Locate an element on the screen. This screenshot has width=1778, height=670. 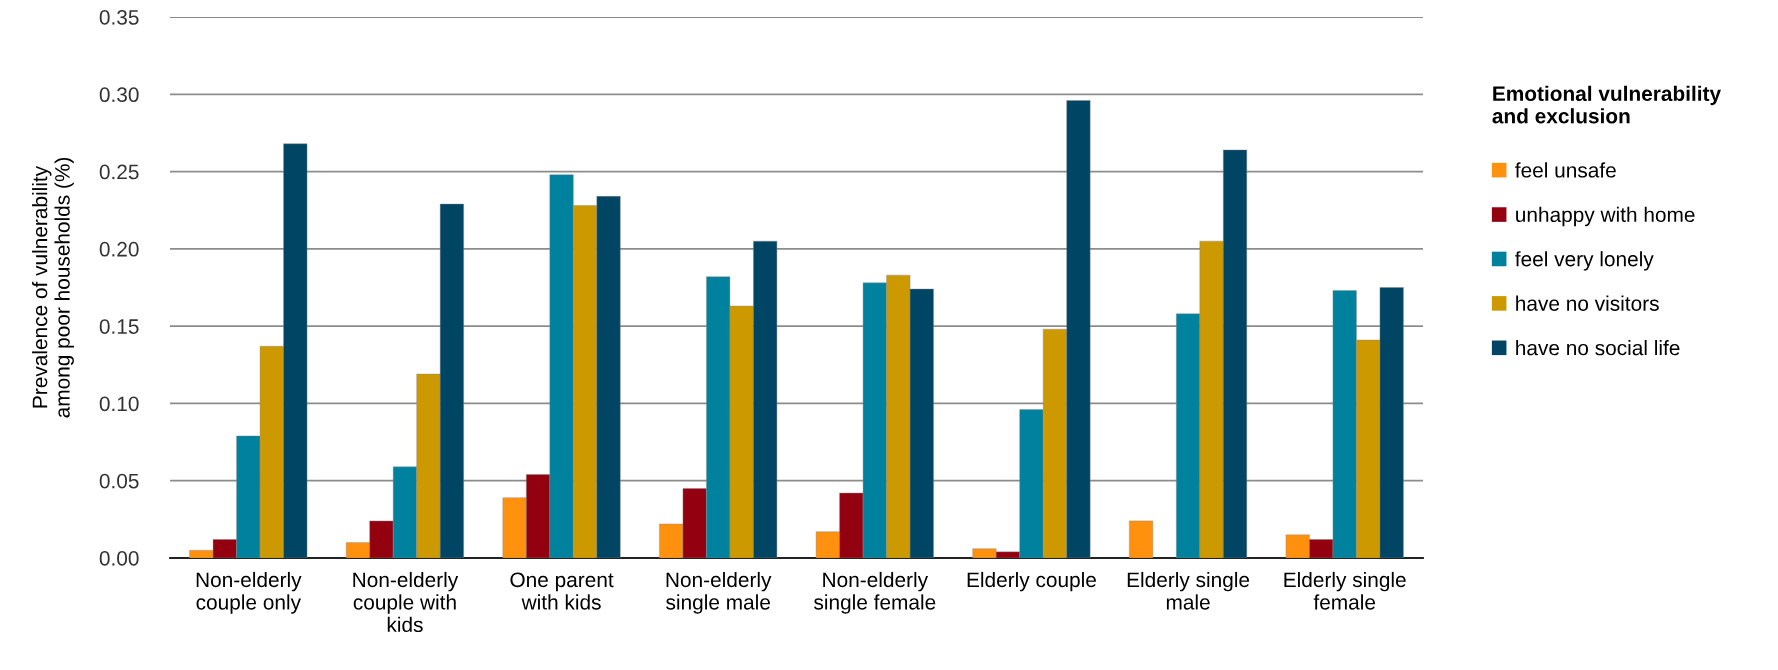
legend-title: Emotional vulnerability and exclusion is located at coordinates (1606, 104).